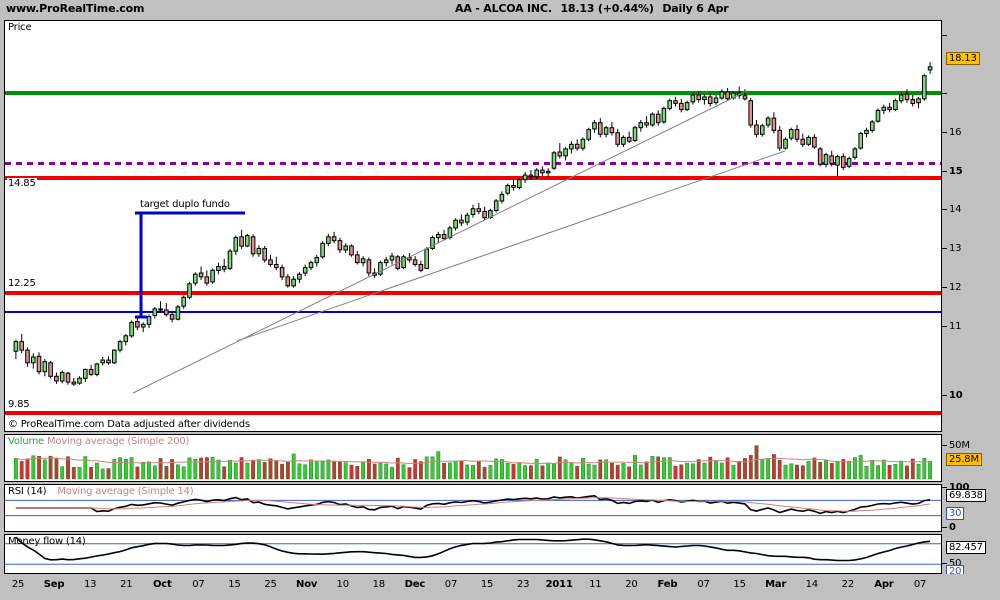 The image size is (1000, 600). Describe the element at coordinates (26, 441) in the screenshot. I see `volume-label-main: Volume` at that location.